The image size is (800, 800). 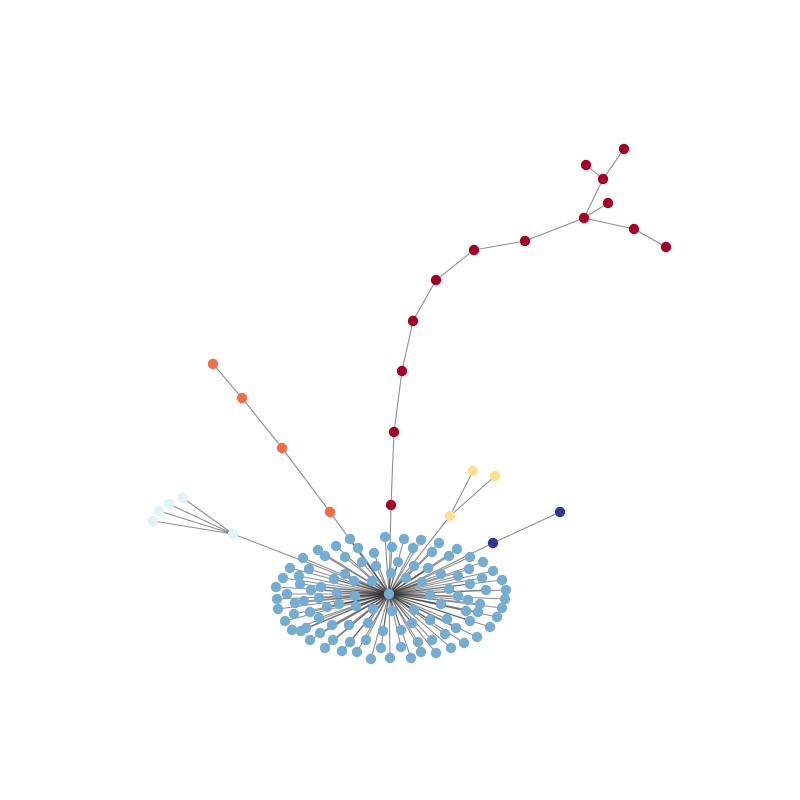 What do you see at coordinates (461, 493) in the screenshot?
I see `edge-y0-y1` at bounding box center [461, 493].